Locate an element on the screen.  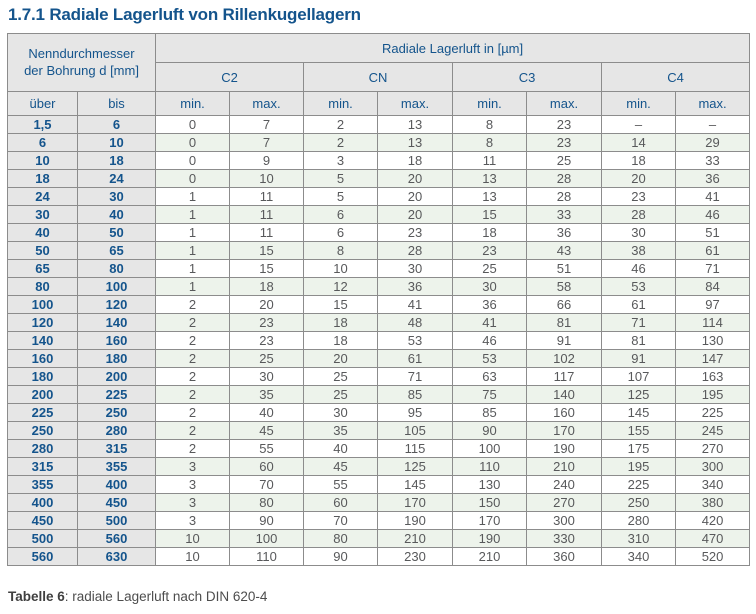
bore-diameter-cell: 120 is located at coordinates (42, 322).